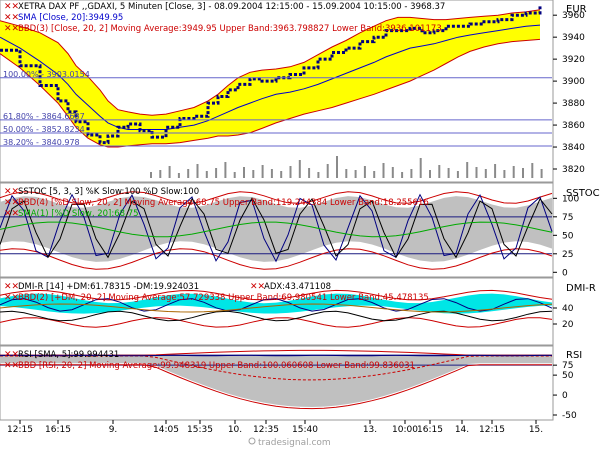 This screenshot has height=454, width=600. What do you see at coordinates (573, 104) in the screenshot?
I see `y-tick-label: 3880` at bounding box center [573, 104].